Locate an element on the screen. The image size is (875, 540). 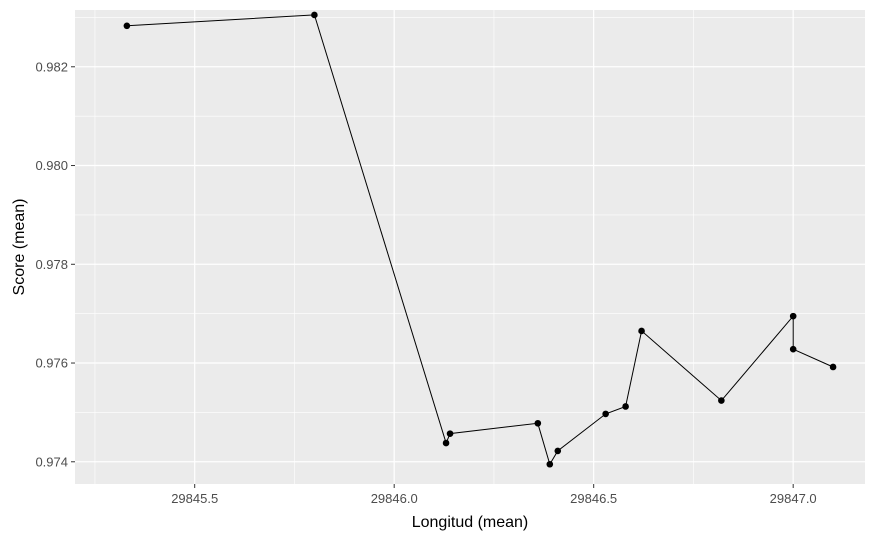
x-axis-title: Longitud (mean) is located at coordinates (470, 522).